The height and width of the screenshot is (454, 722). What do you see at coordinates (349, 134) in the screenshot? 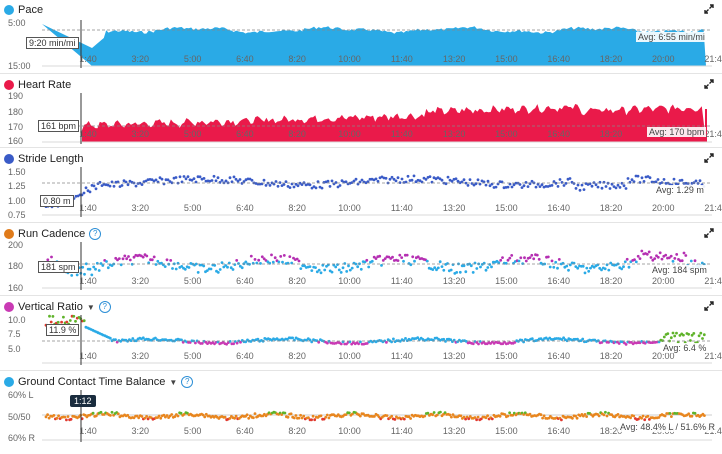
I see `x-tick-label: 10:00` at bounding box center [349, 134].